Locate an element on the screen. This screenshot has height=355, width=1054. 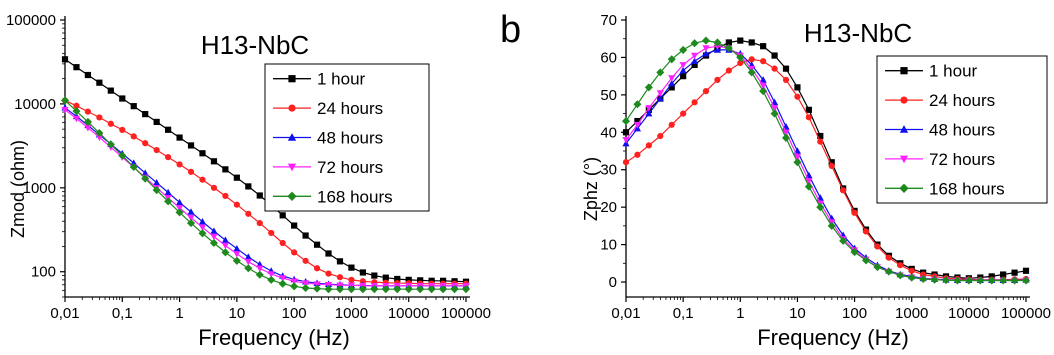
legend-label: 48 hours is located at coordinates (962, 130).